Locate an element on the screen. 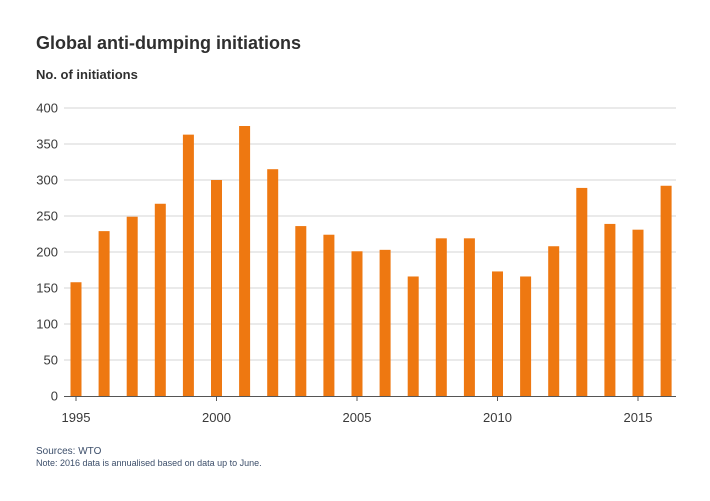  bar-2014 is located at coordinates (610, 309).